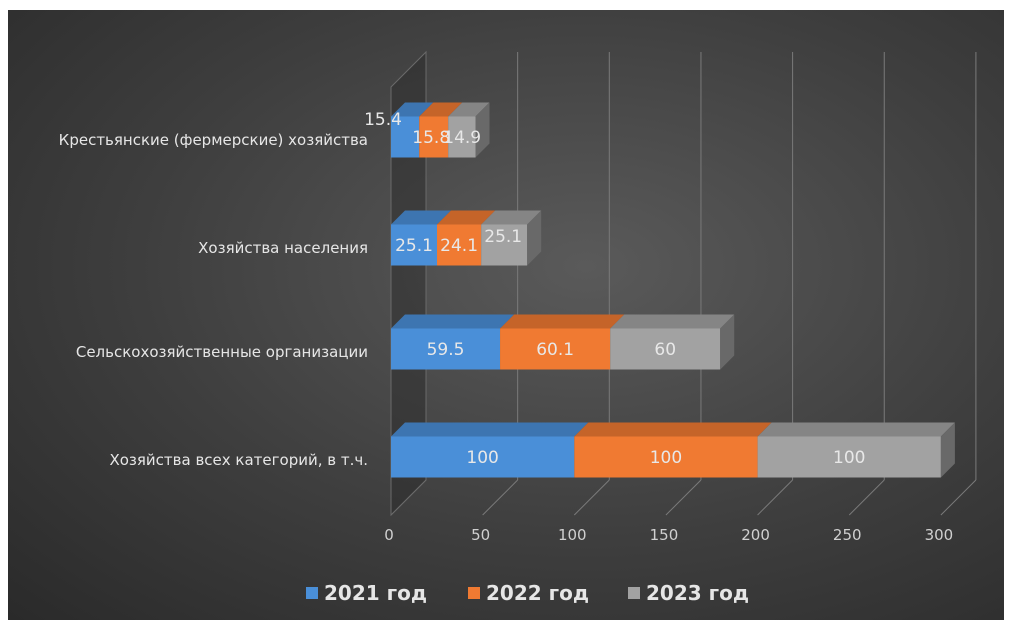 This screenshot has height=628, width=1012. What do you see at coordinates (537, 593) in the screenshot?
I see `legend-label: 2022 год` at bounding box center [537, 593].